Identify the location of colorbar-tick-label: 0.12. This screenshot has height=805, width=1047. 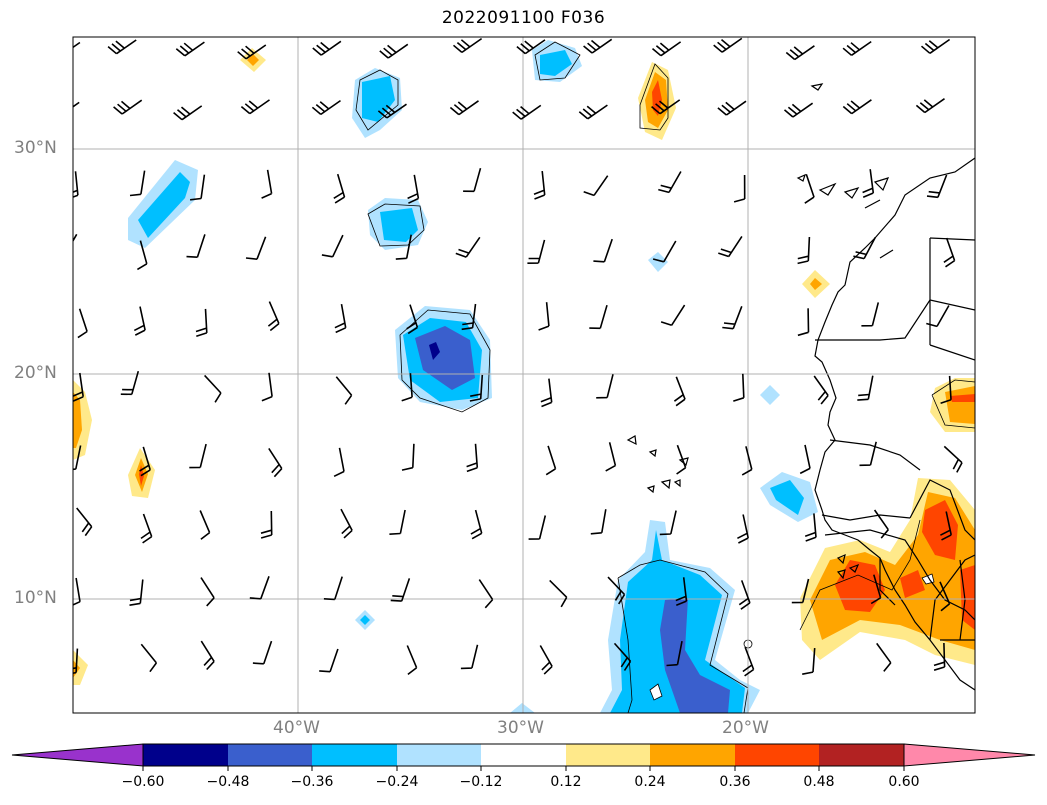
(566, 782).